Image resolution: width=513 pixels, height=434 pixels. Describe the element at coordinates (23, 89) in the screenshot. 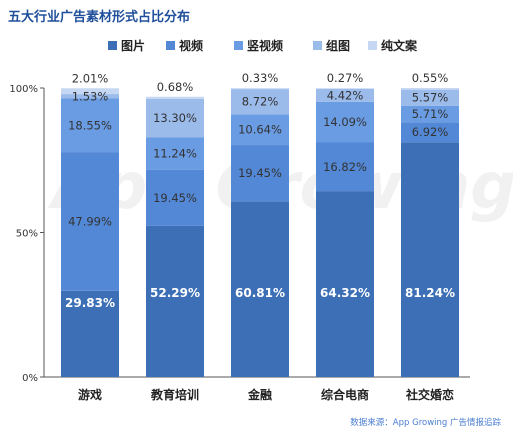

I see `y-tick-label: 100%` at that location.